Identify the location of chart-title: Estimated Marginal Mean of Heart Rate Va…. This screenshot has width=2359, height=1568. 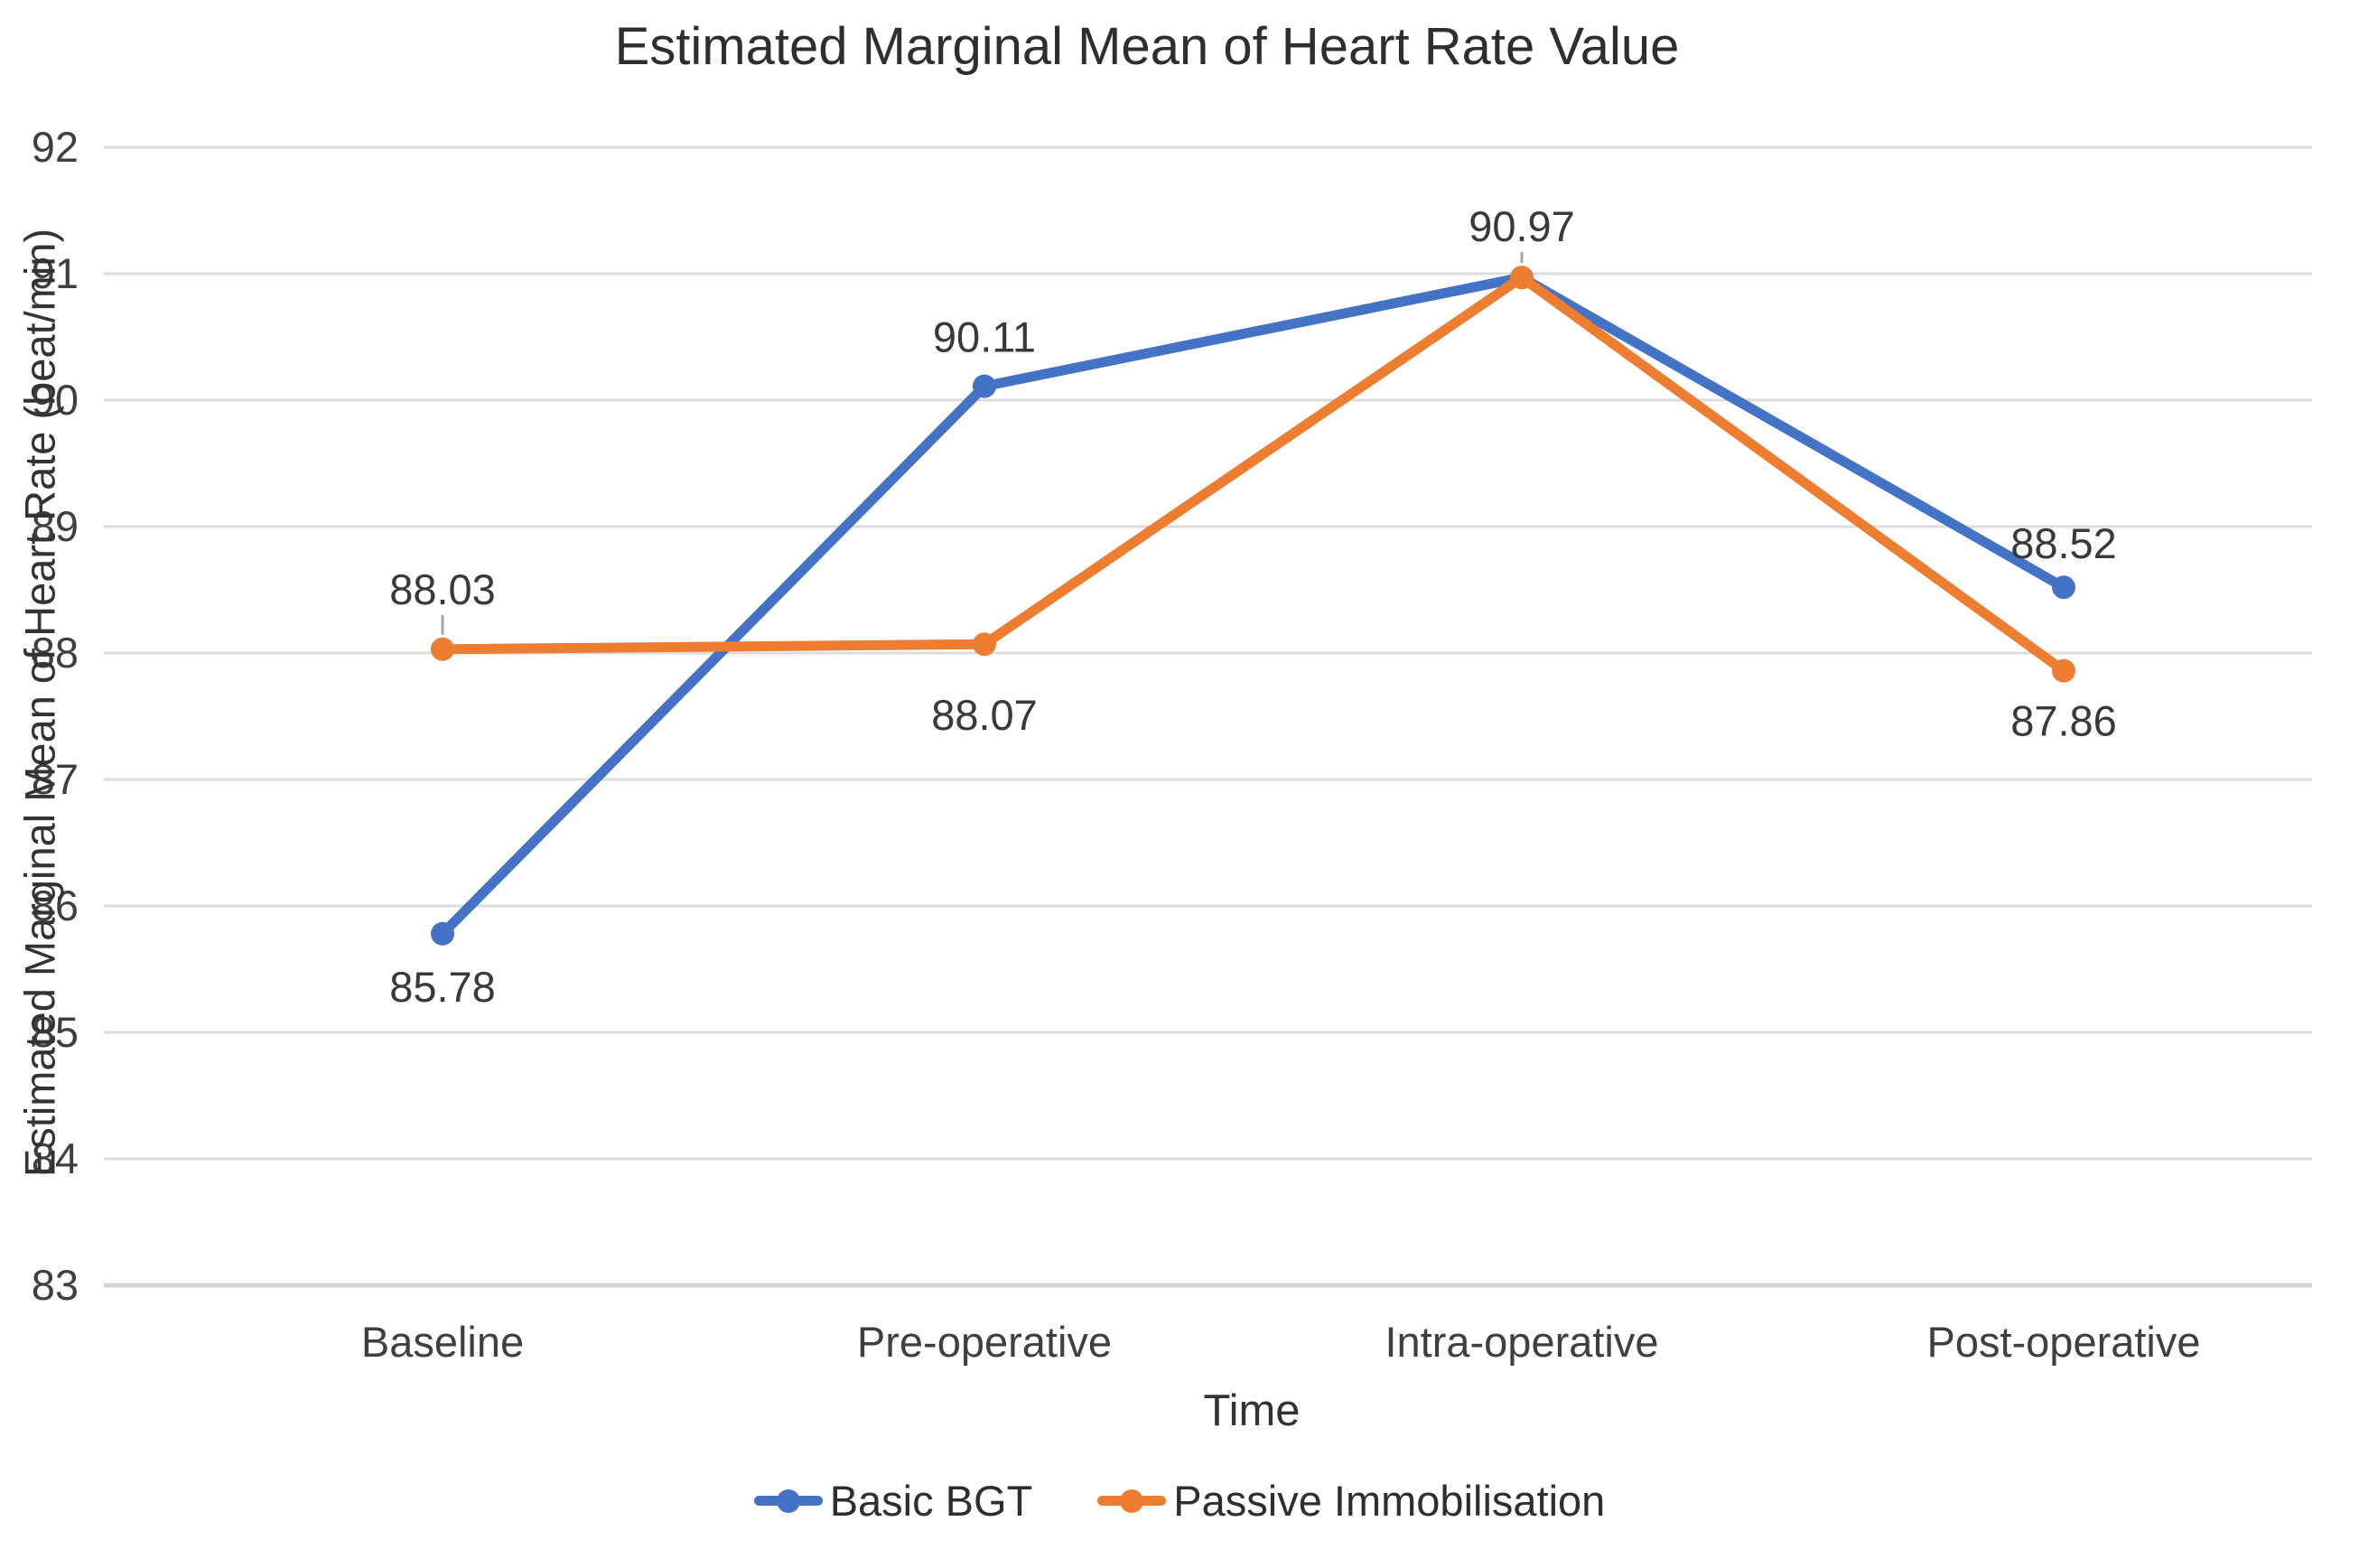
(1147, 46).